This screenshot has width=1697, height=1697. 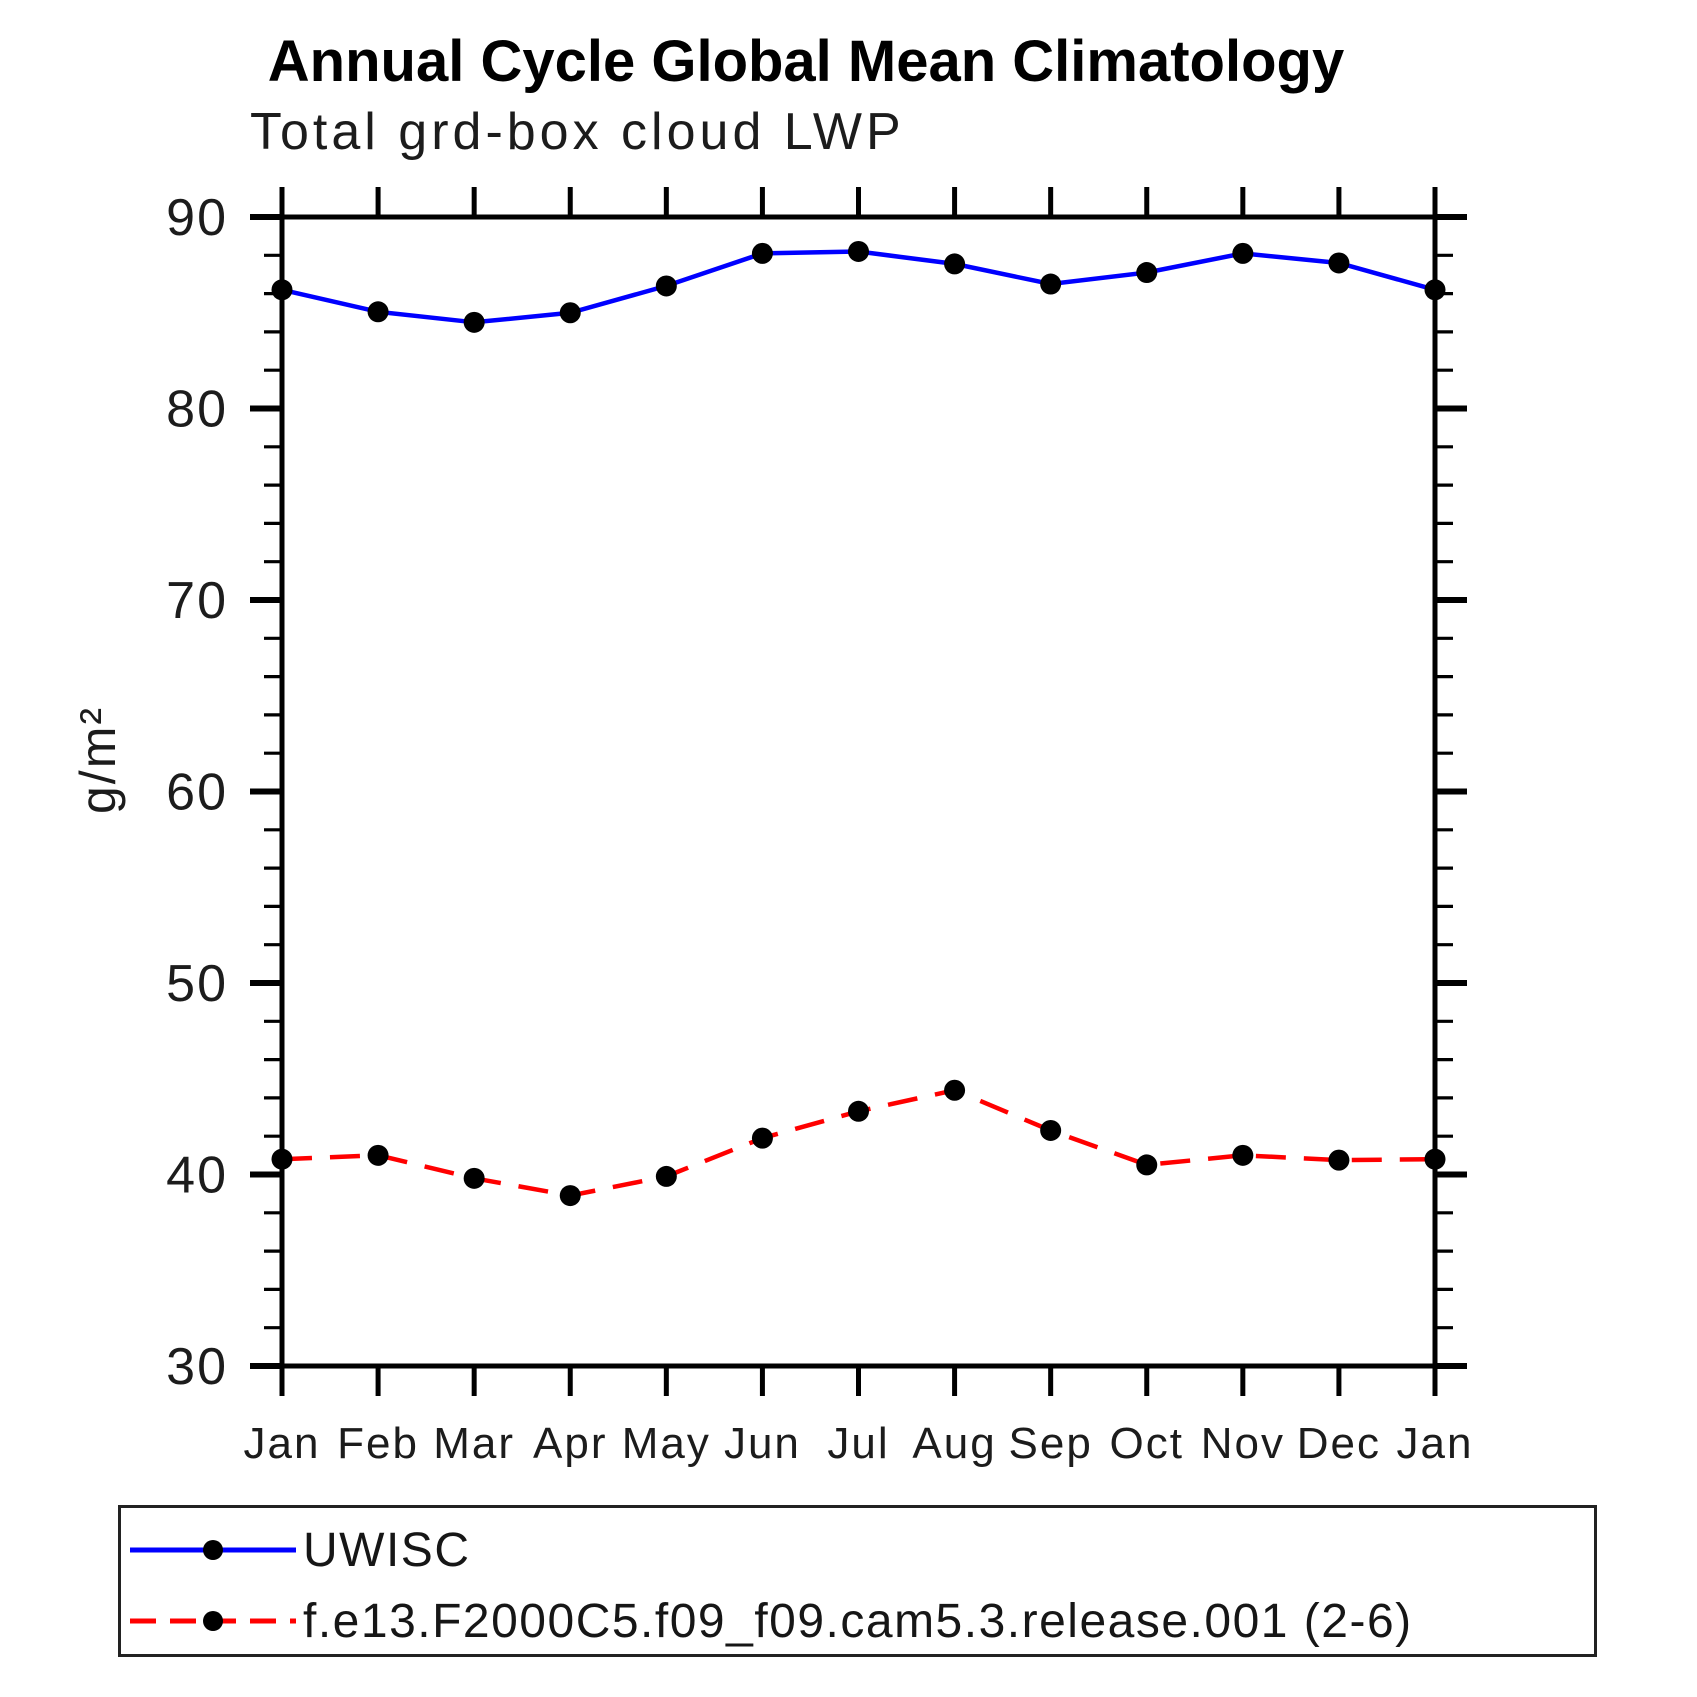 What do you see at coordinates (299, 1550) in the screenshot?
I see `legend-row-uwisc: UWISC` at bounding box center [299, 1550].